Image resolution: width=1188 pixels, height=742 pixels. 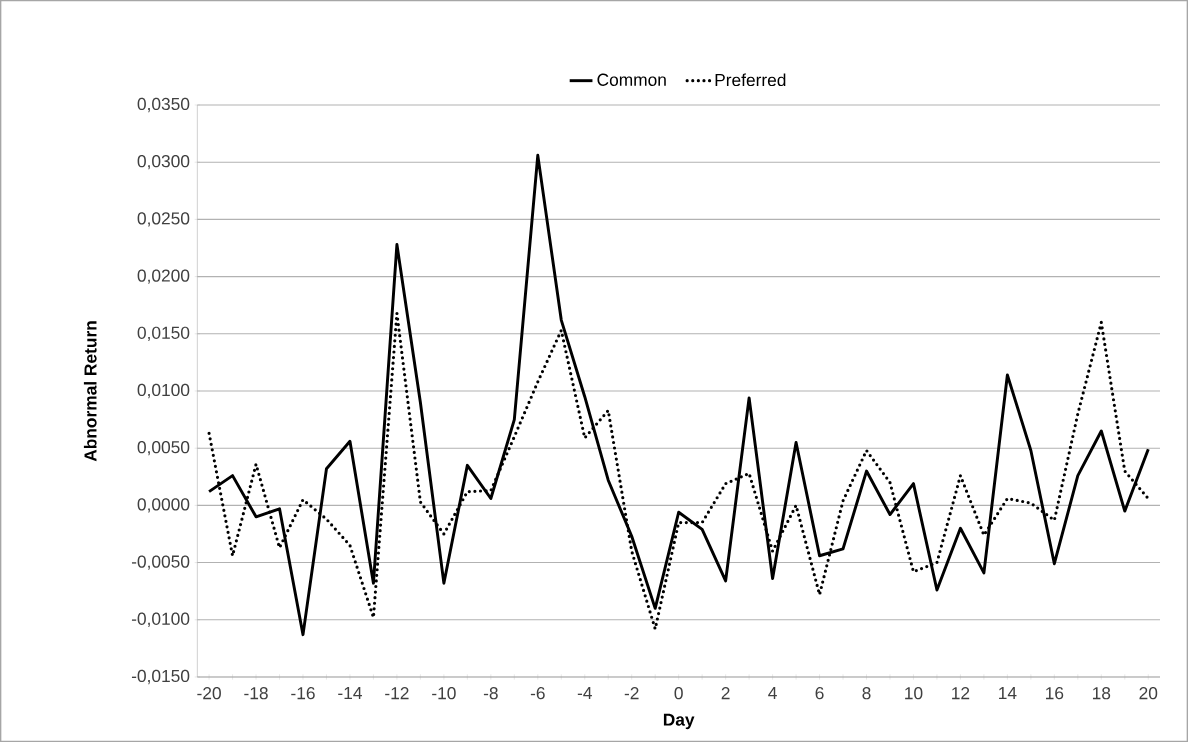 I want to click on x-tick-label: 8, so click(x=866, y=693).